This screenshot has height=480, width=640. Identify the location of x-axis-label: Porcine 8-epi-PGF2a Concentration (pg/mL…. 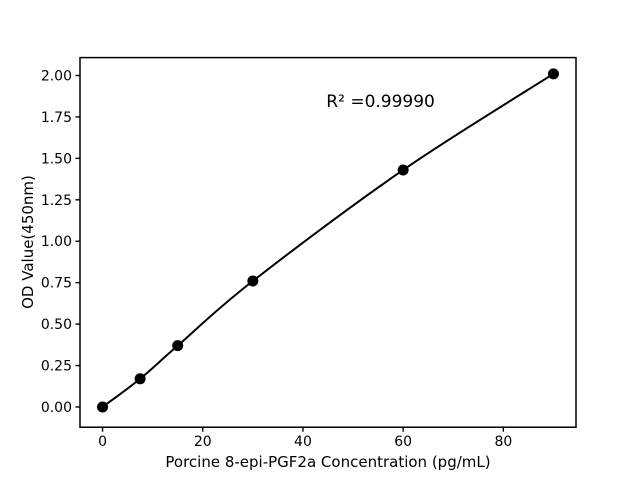
(327, 462).